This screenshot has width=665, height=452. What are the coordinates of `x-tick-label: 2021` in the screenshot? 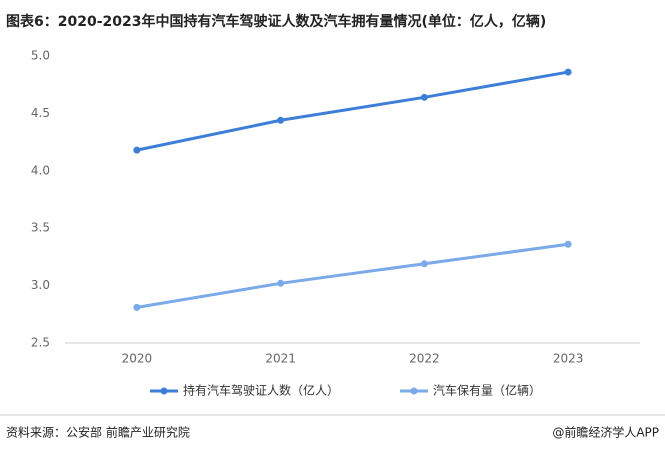 It's located at (280, 359).